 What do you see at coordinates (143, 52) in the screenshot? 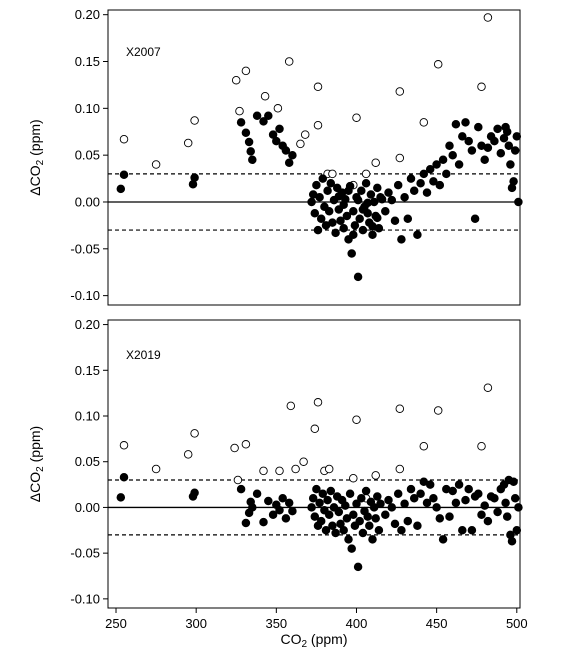
I see `panel-title: X2007` at bounding box center [143, 52].